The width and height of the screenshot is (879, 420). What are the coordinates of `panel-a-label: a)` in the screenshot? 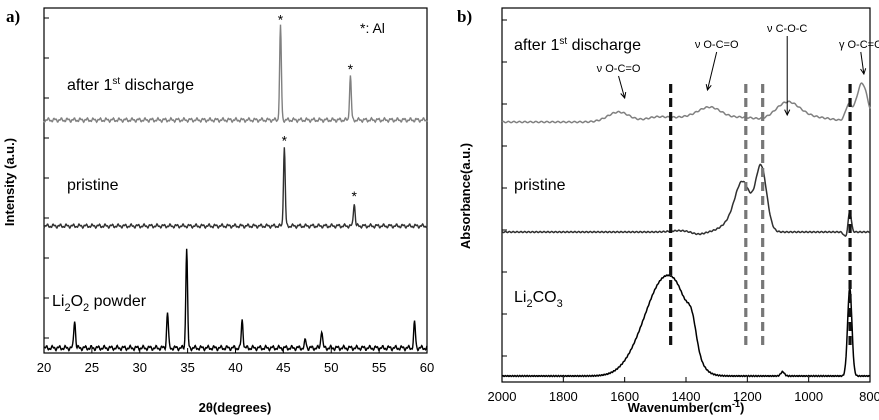 It's located at (13, 16).